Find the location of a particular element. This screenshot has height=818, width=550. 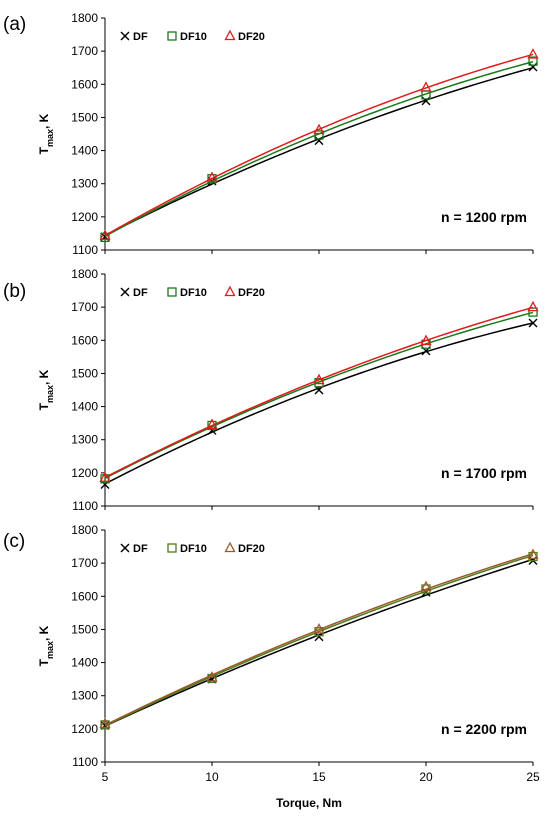

x-tick-label: 25 is located at coordinates (533, 777).